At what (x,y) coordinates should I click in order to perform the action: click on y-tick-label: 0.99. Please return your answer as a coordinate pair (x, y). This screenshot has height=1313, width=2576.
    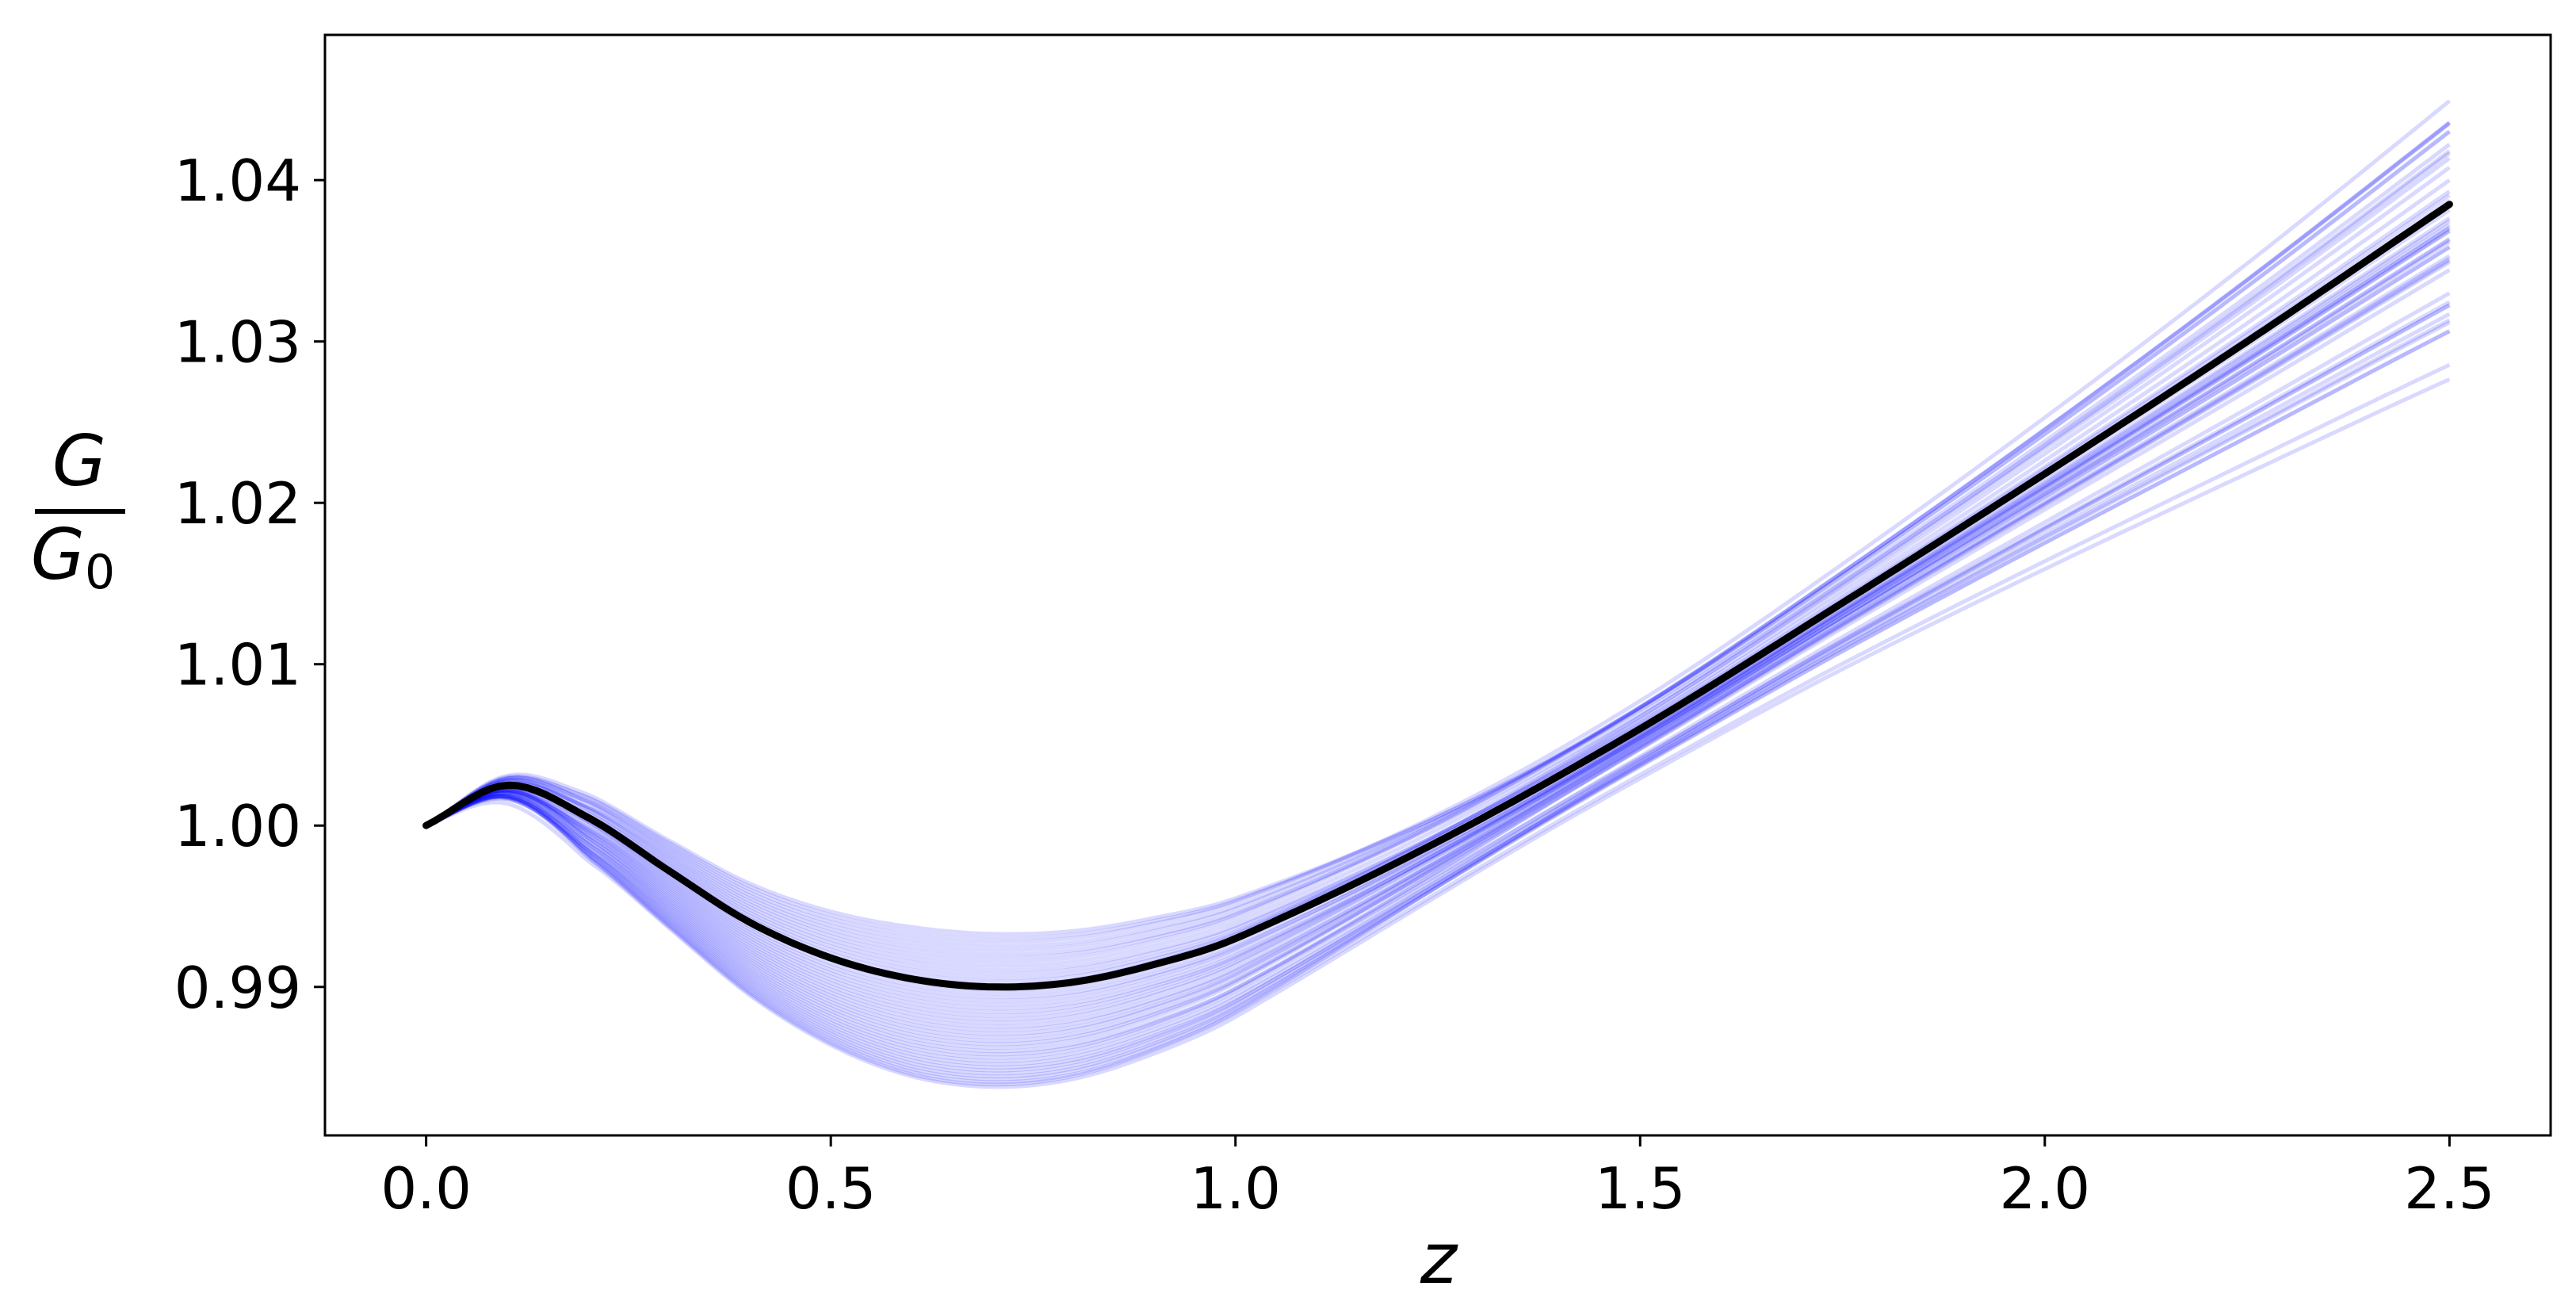
    Looking at the image, I should click on (238, 988).